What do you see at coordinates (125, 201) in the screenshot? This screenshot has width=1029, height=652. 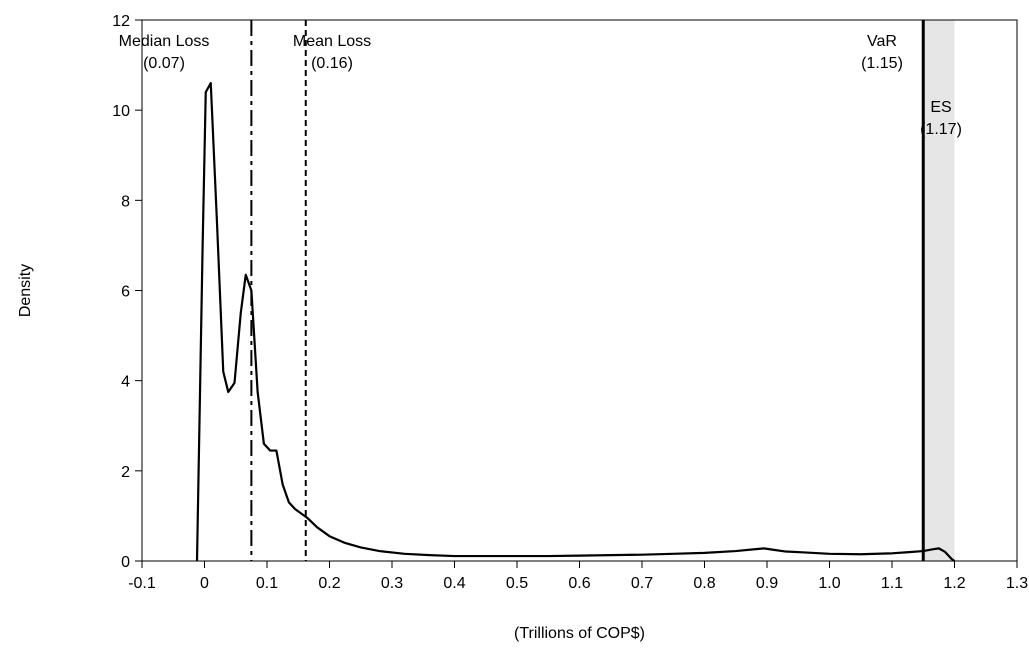 I see `y-tick-label: 8` at bounding box center [125, 201].